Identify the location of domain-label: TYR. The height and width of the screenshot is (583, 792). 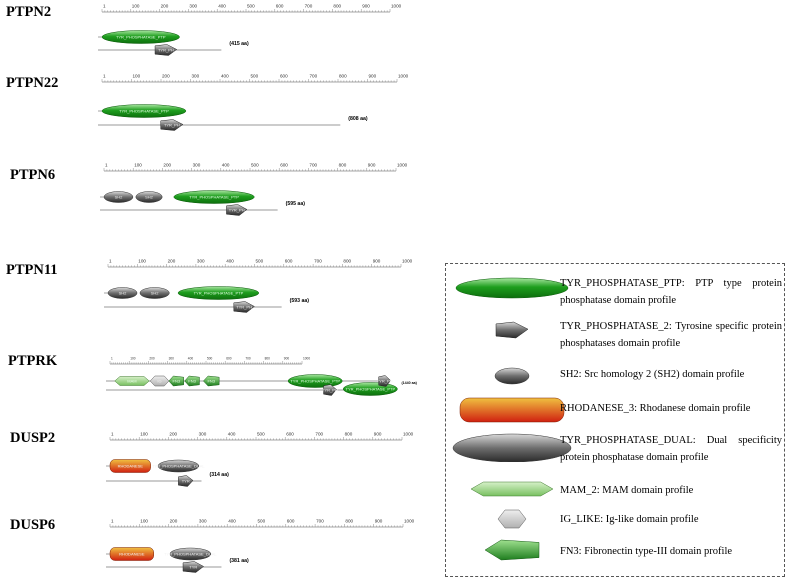
(193, 566).